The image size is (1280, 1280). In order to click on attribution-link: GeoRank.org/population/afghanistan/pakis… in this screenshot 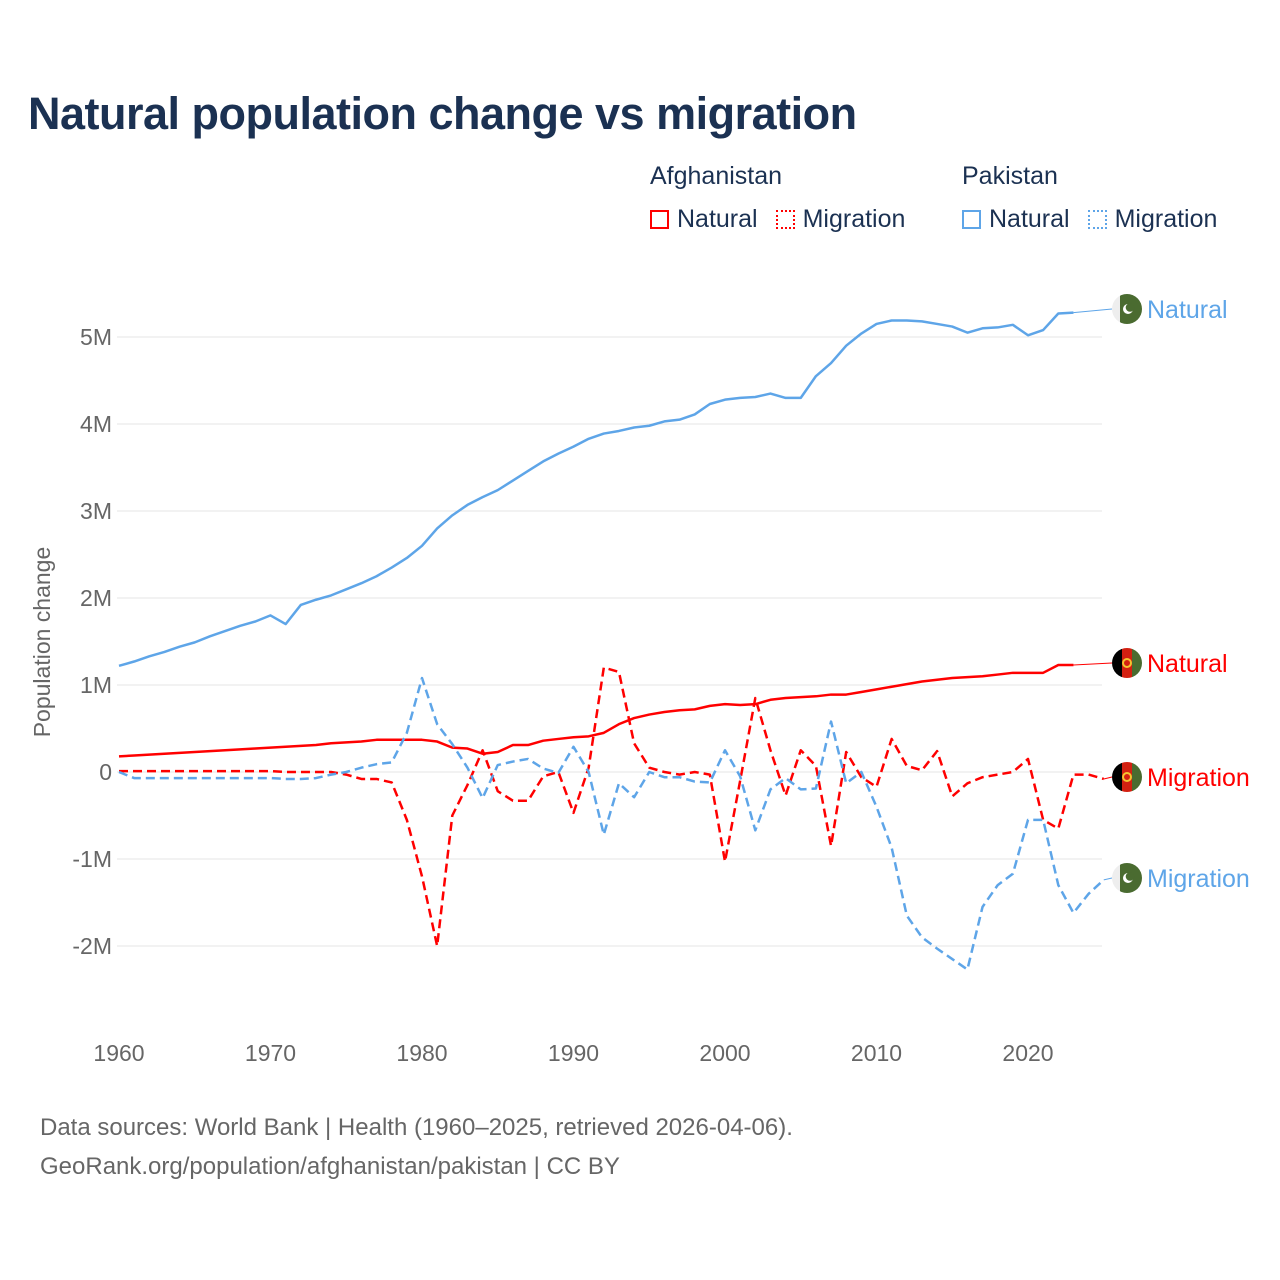, I will do `click(330, 1166)`.